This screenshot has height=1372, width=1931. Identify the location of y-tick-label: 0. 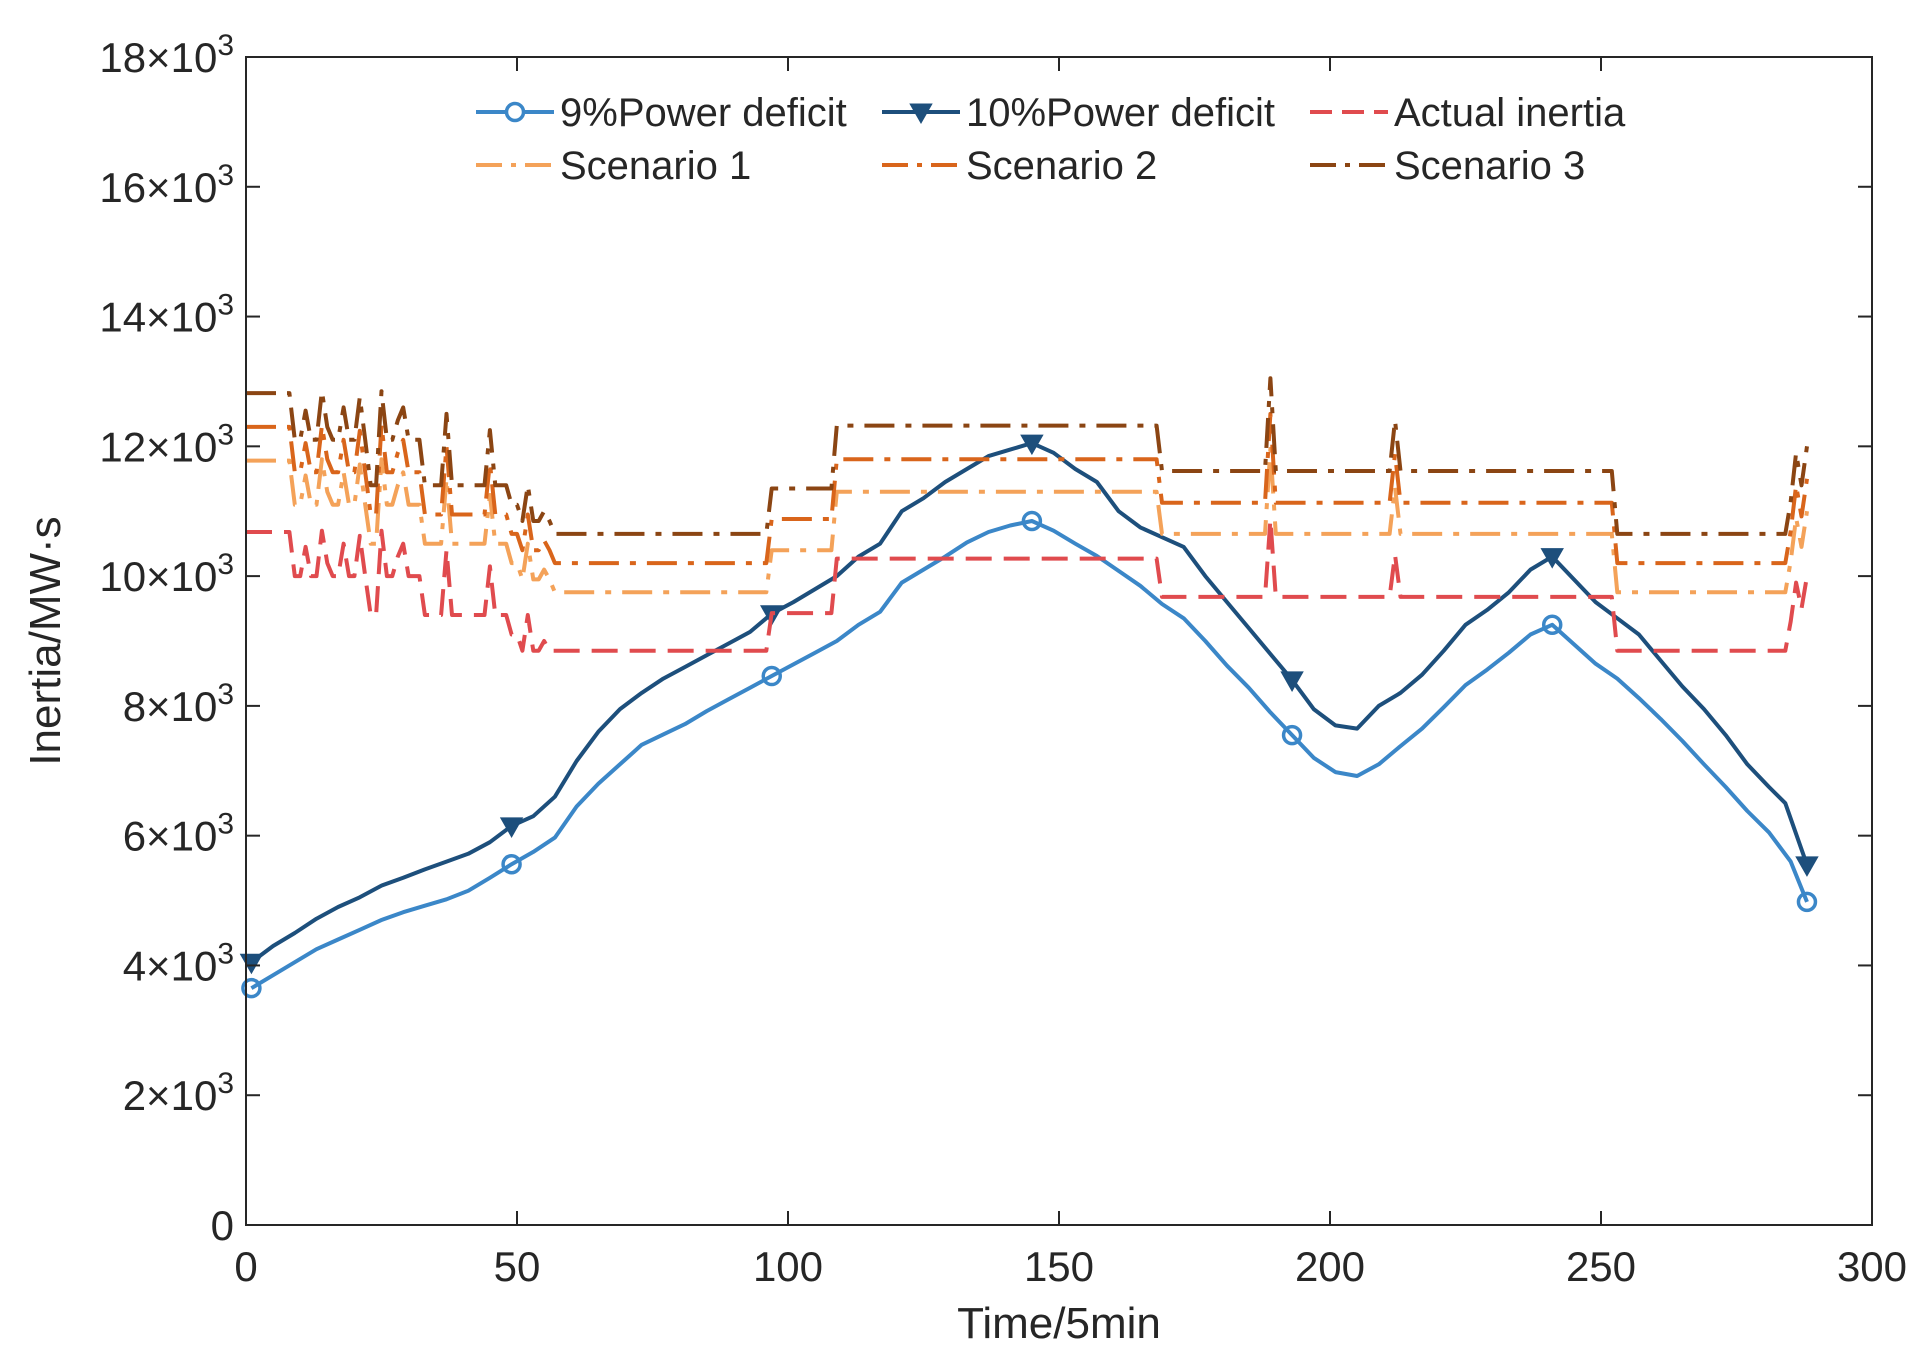
(222, 1225).